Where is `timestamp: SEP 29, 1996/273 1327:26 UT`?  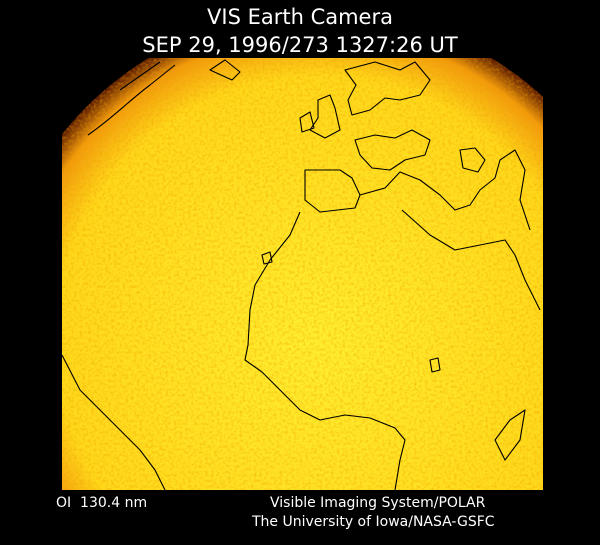
timestamp: SEP 29, 1996/273 1327:26 UT is located at coordinates (300, 45).